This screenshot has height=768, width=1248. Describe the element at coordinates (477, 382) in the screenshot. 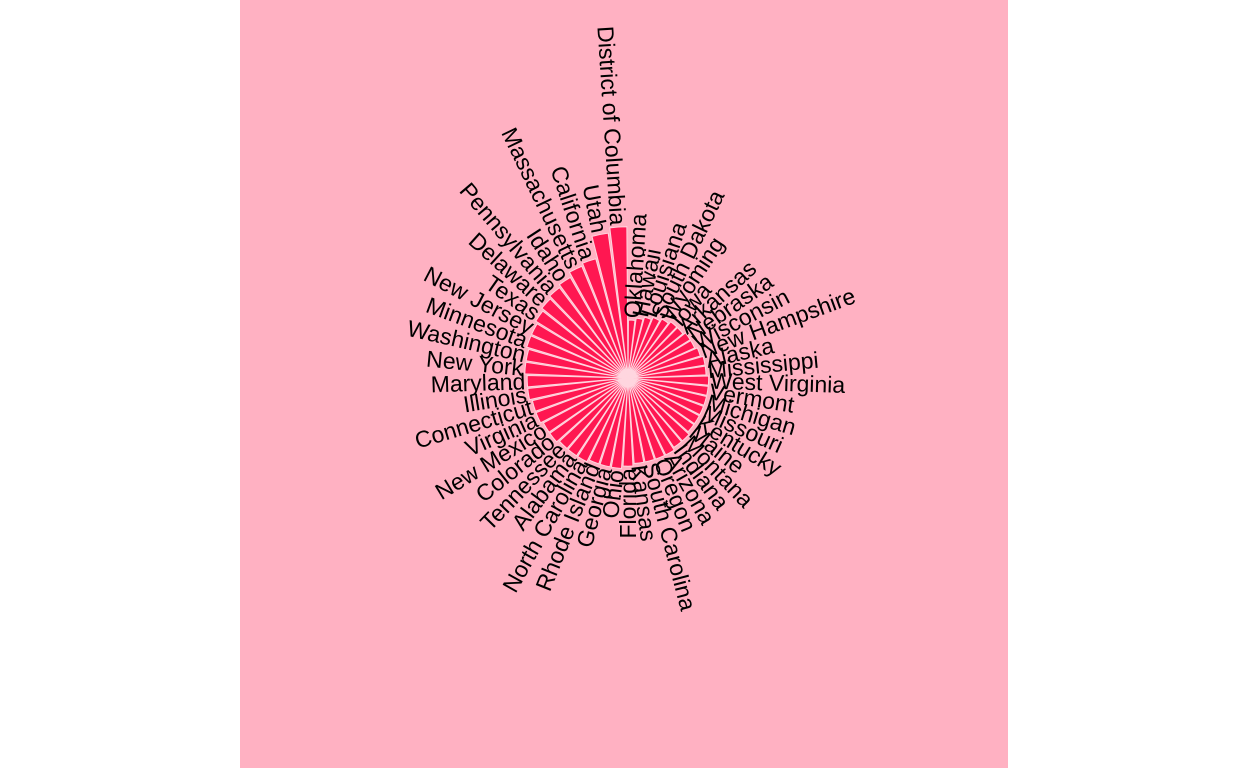

I see `label-maryland: Maryland` at that location.